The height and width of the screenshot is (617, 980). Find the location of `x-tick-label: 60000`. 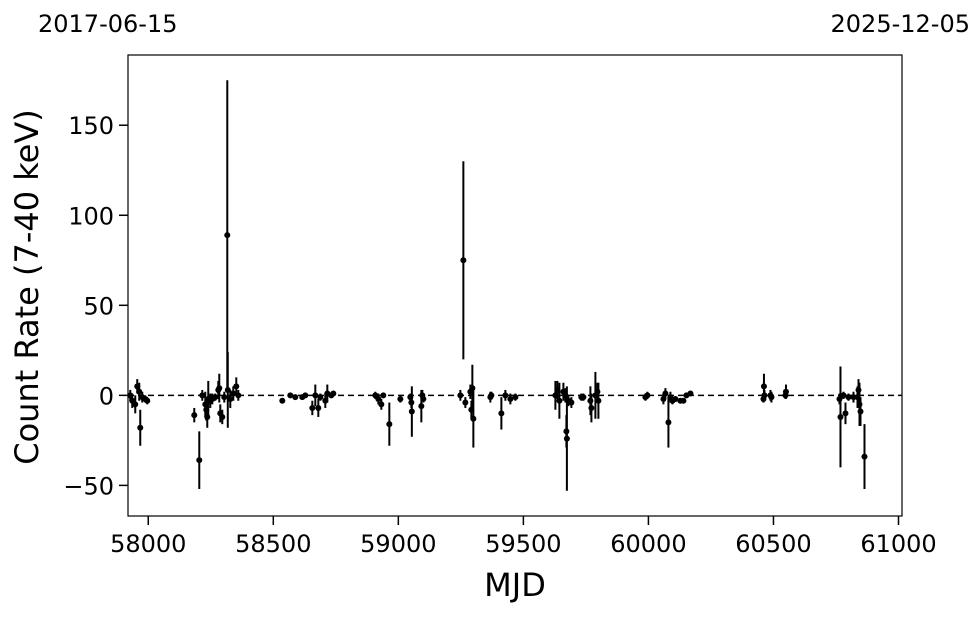

x-tick-label: 60000 is located at coordinates (648, 544).